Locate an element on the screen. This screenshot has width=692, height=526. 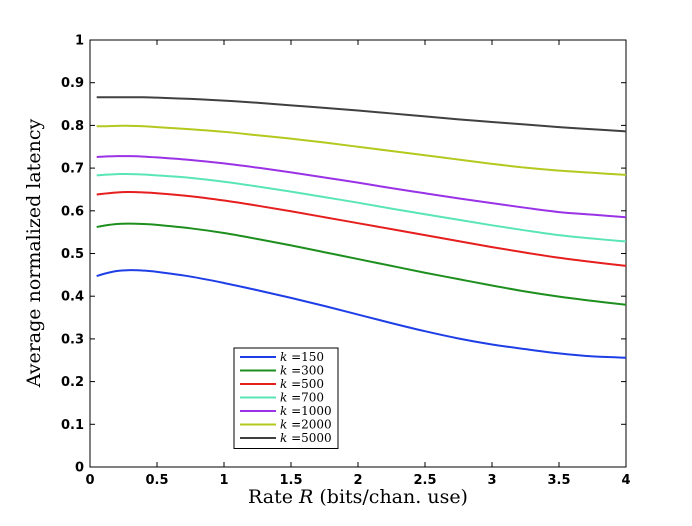
series-line-k300 is located at coordinates (361, 264).